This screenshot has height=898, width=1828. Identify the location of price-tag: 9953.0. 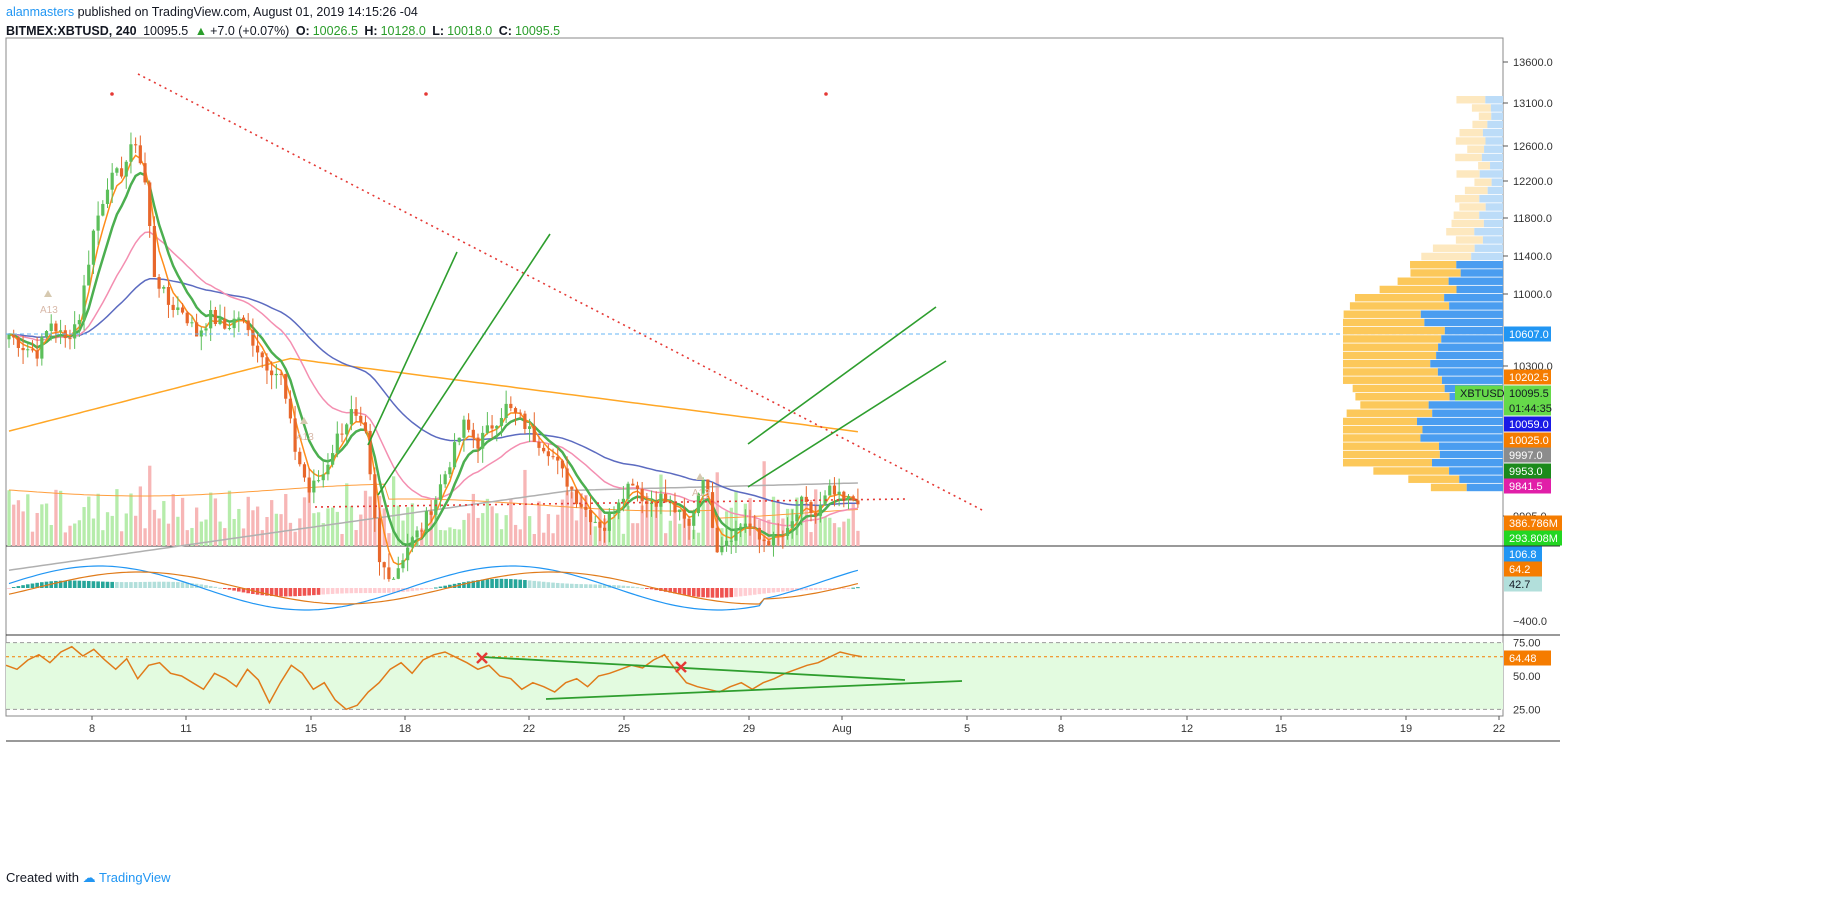
(1527, 471).